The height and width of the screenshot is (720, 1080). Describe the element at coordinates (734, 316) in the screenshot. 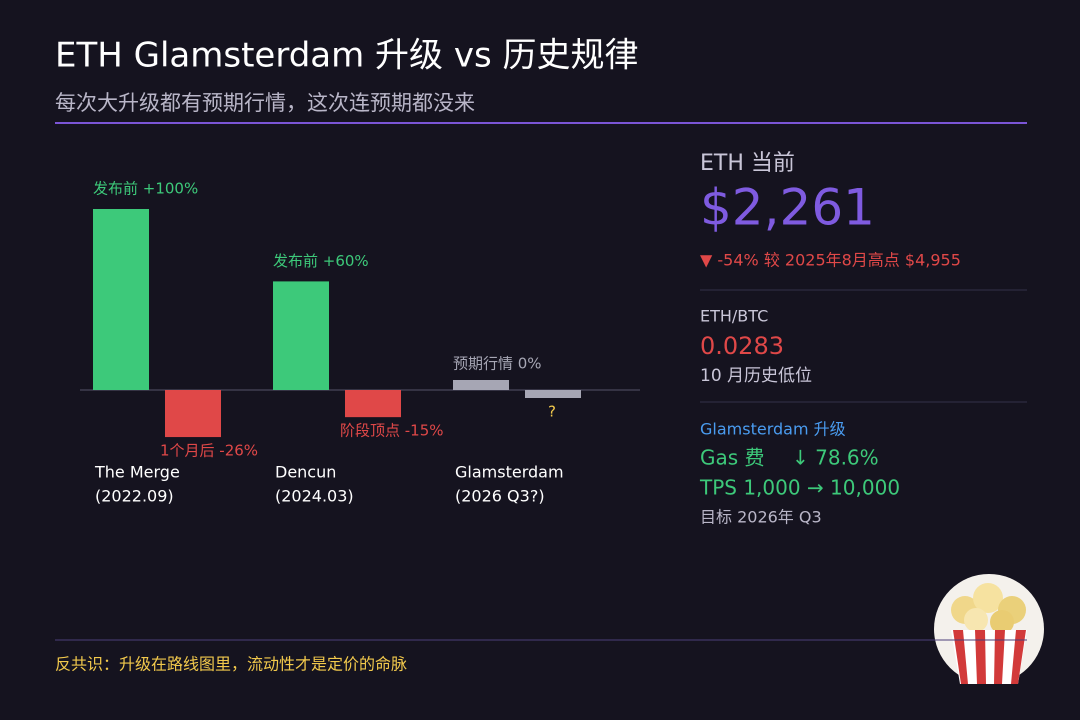

I see `ethbtc-label: ETH/BTC` at that location.